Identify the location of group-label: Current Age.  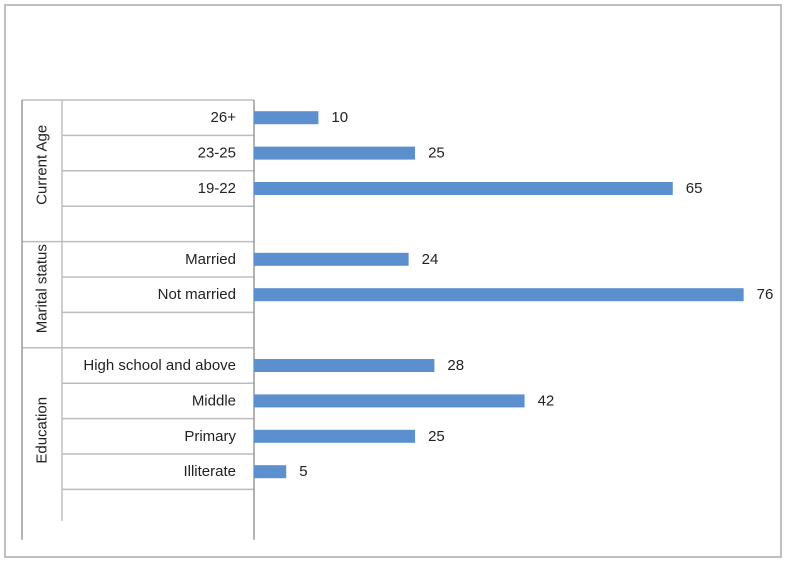
(42, 165).